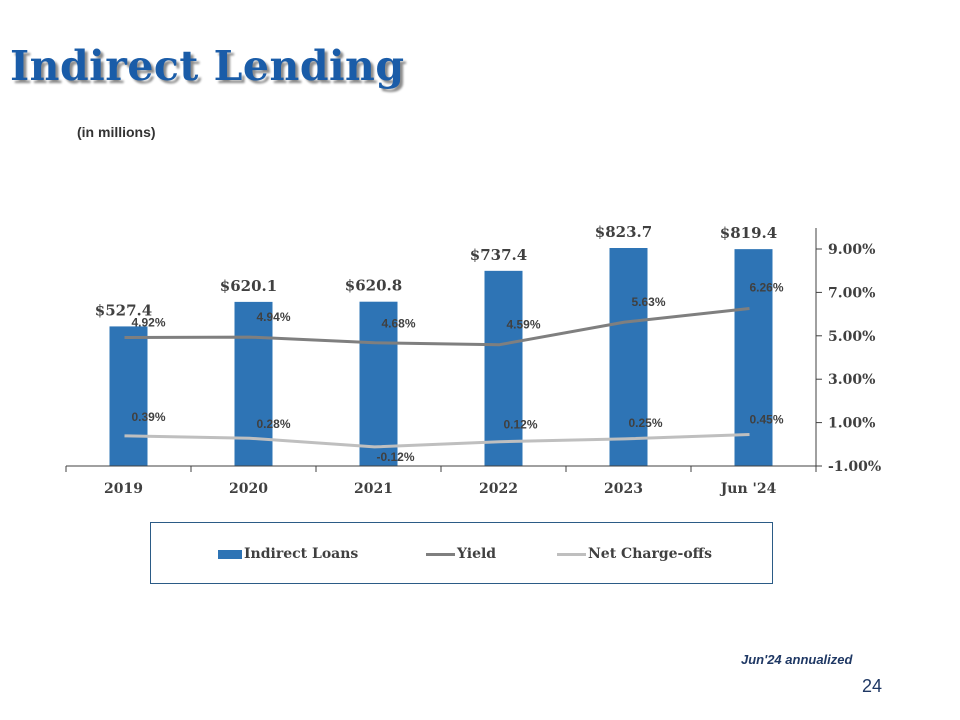 The width and height of the screenshot is (960, 720). What do you see at coordinates (207, 66) in the screenshot?
I see `page-title: Indirect Lending` at bounding box center [207, 66].